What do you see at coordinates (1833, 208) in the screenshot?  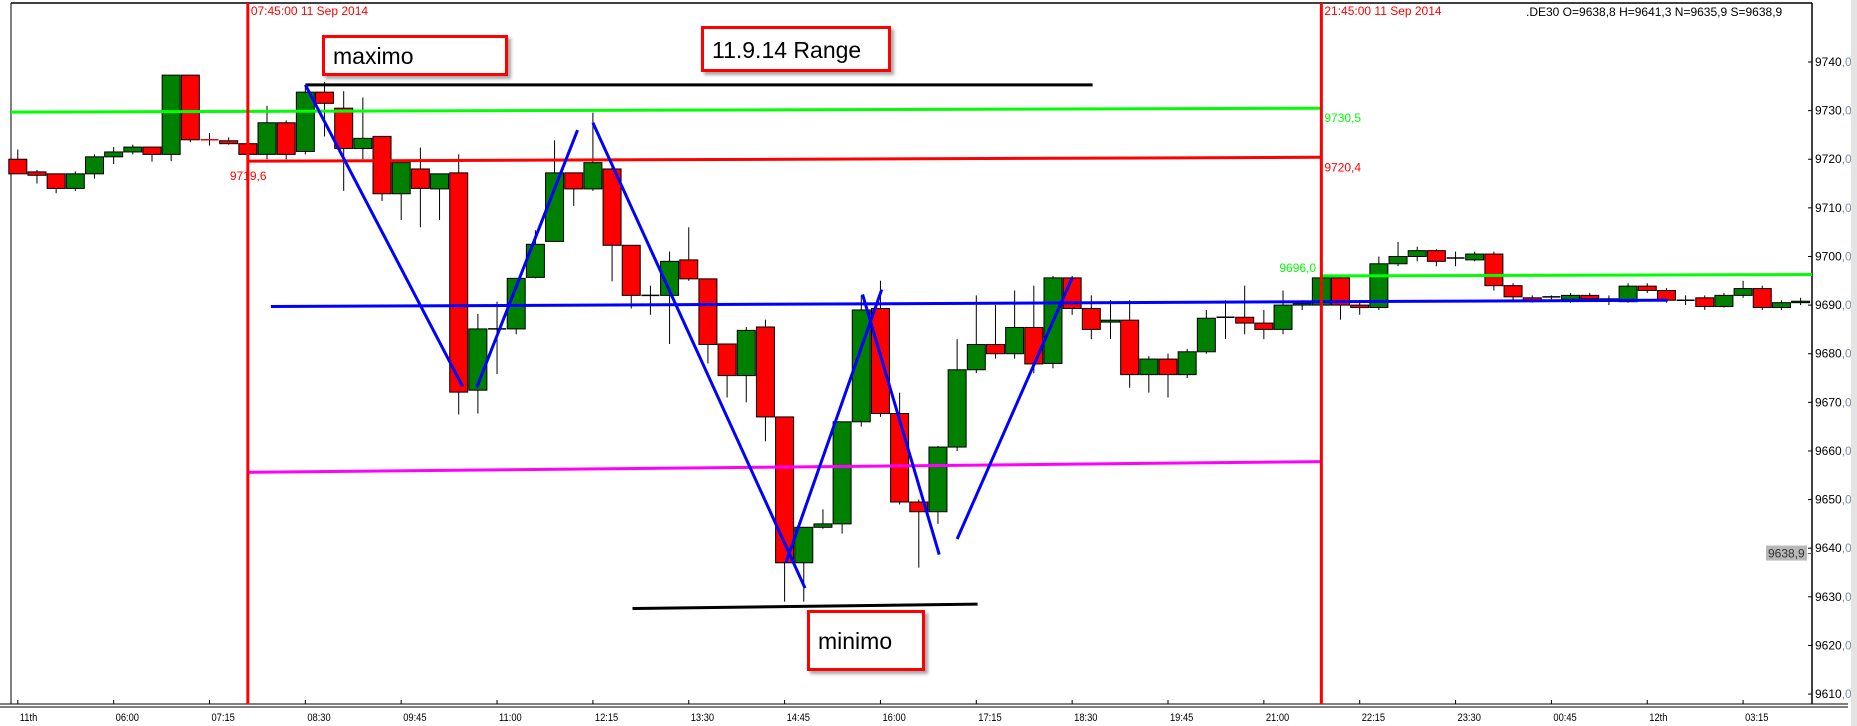 I see `y-tick-label: 9710,0` at bounding box center [1833, 208].